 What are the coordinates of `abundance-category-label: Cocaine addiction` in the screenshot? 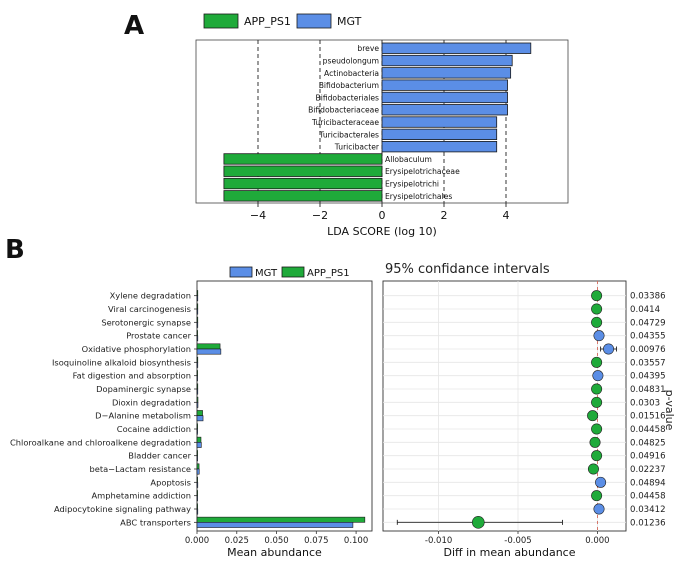 It's located at (154, 429).